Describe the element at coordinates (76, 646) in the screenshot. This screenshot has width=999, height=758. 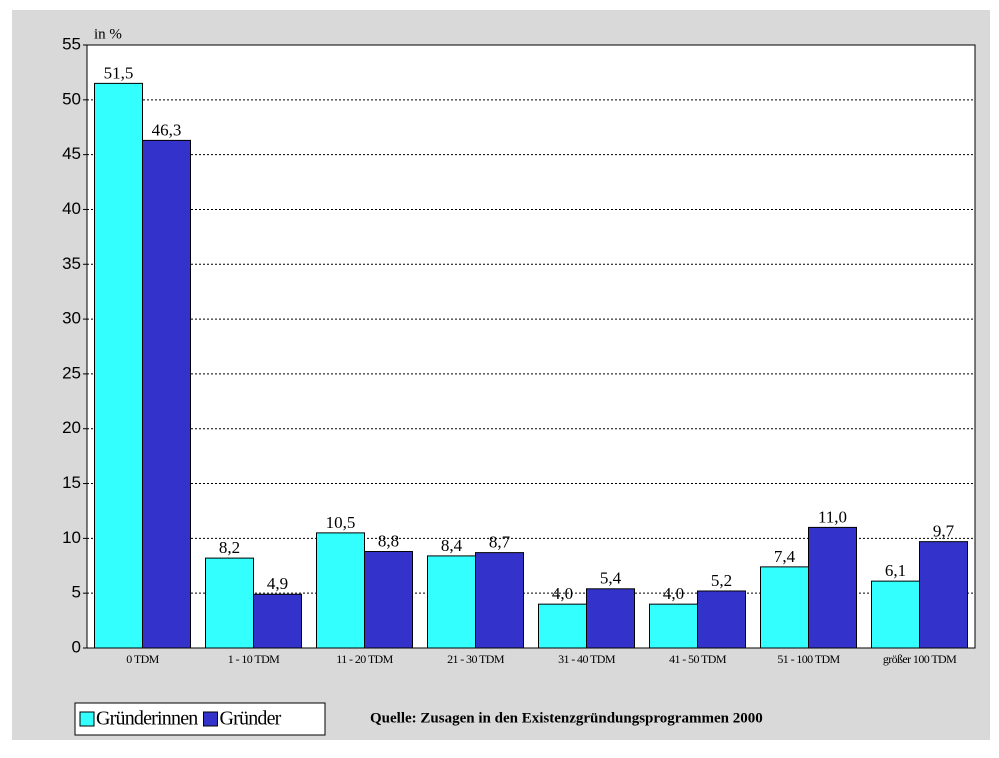
I see `y-tick-label: 0` at that location.